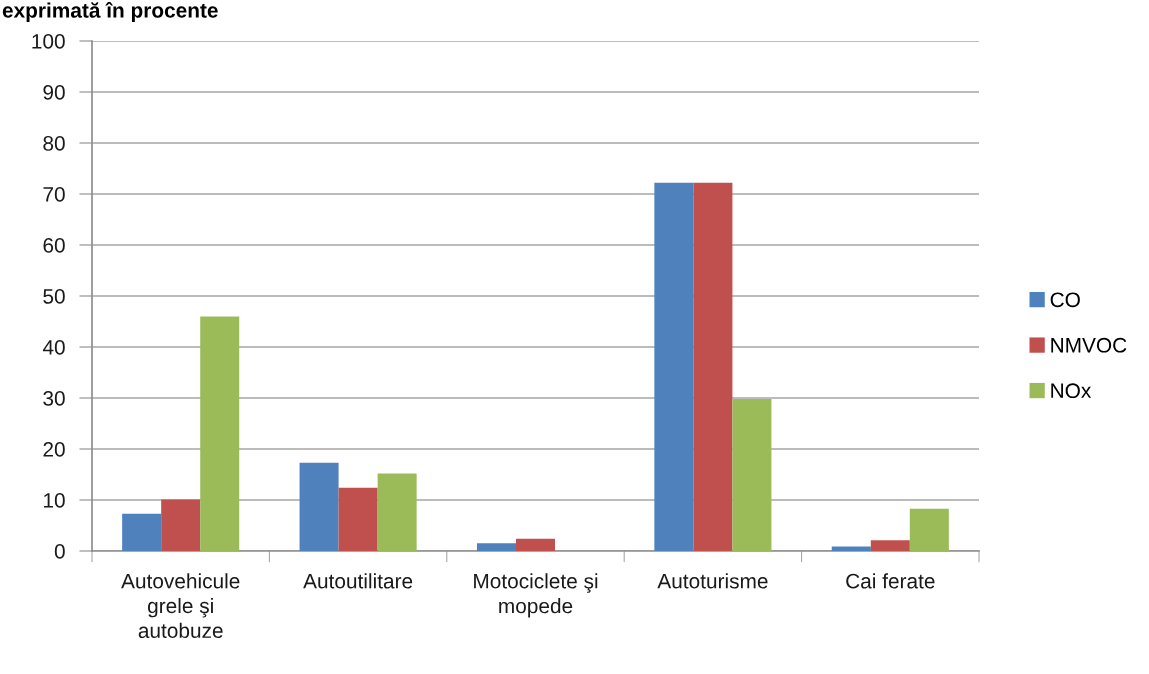  I want to click on y-tick-label: 30, so click(54, 398).